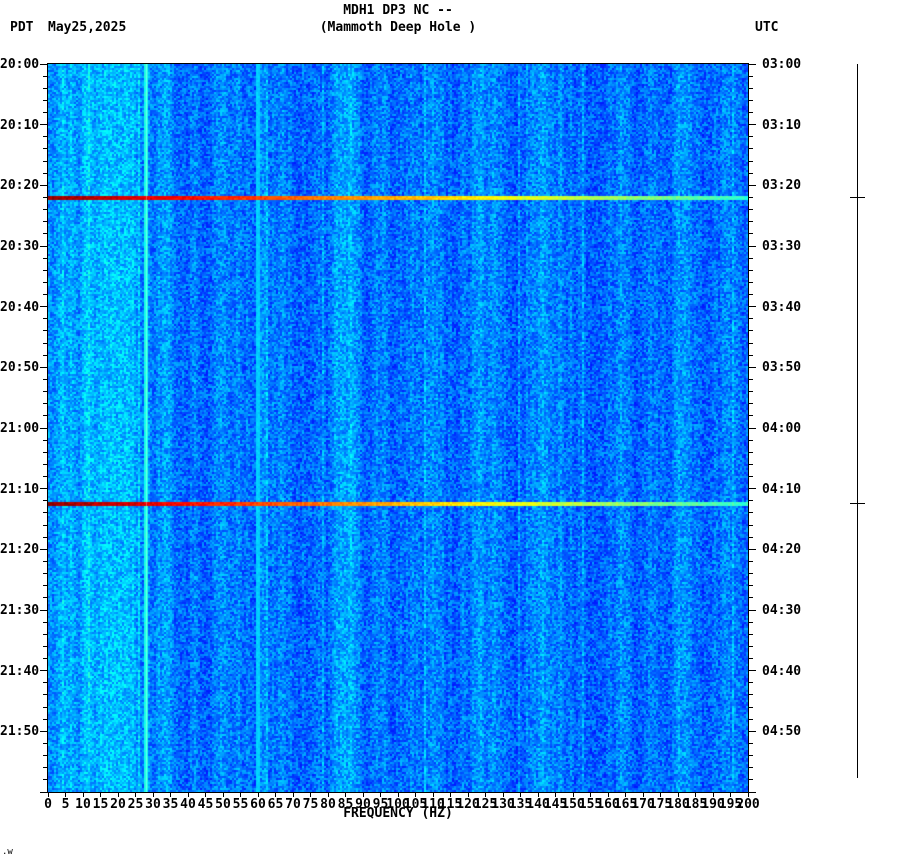 This screenshot has width=902, height=864. What do you see at coordinates (782, 671) in the screenshot?
I see `y-label-right: 04:40` at bounding box center [782, 671].